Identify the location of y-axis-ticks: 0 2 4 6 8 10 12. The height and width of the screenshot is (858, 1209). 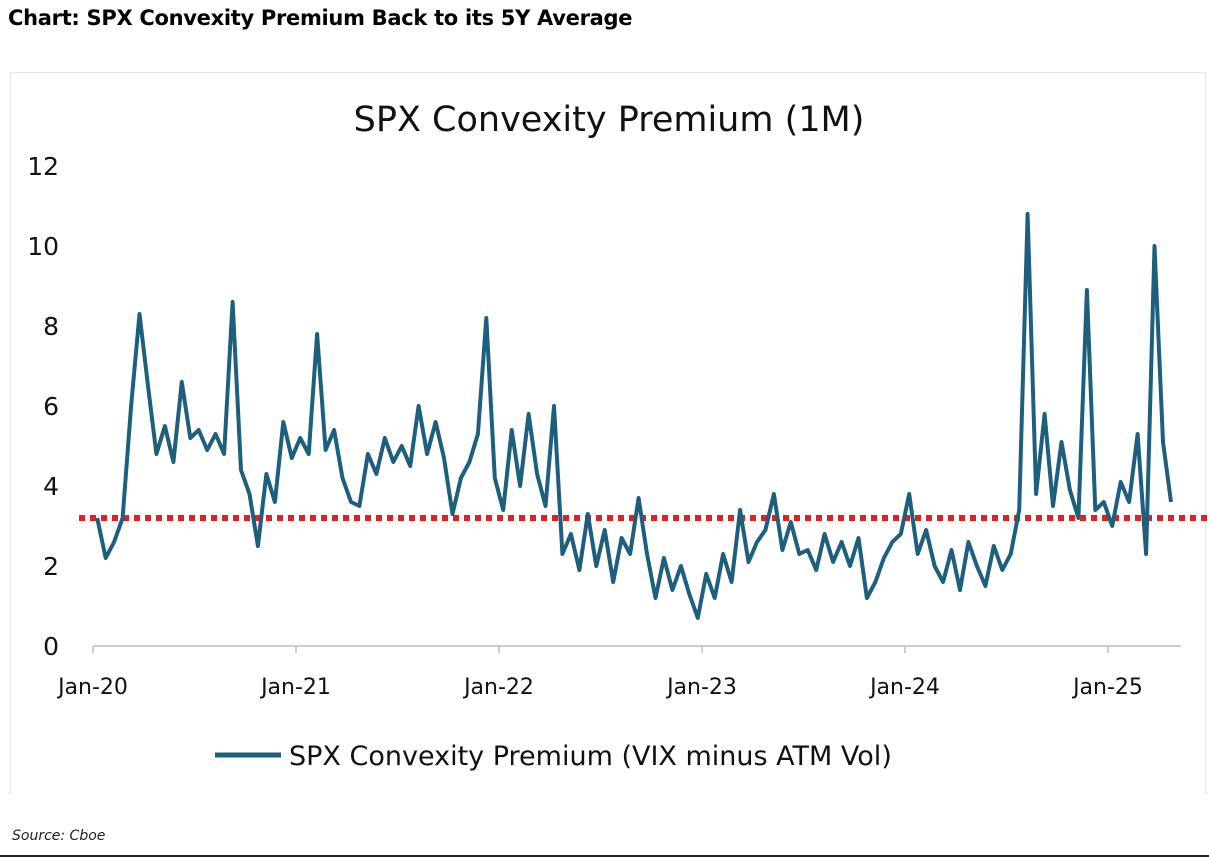
(43, 406).